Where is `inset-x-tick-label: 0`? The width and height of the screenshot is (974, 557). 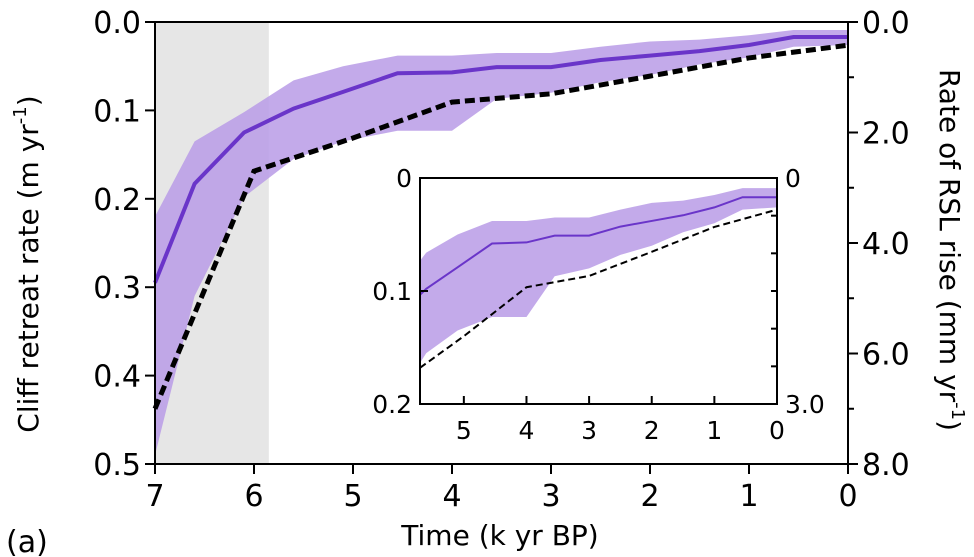
inset-x-tick-label: 0 is located at coordinates (777, 430).